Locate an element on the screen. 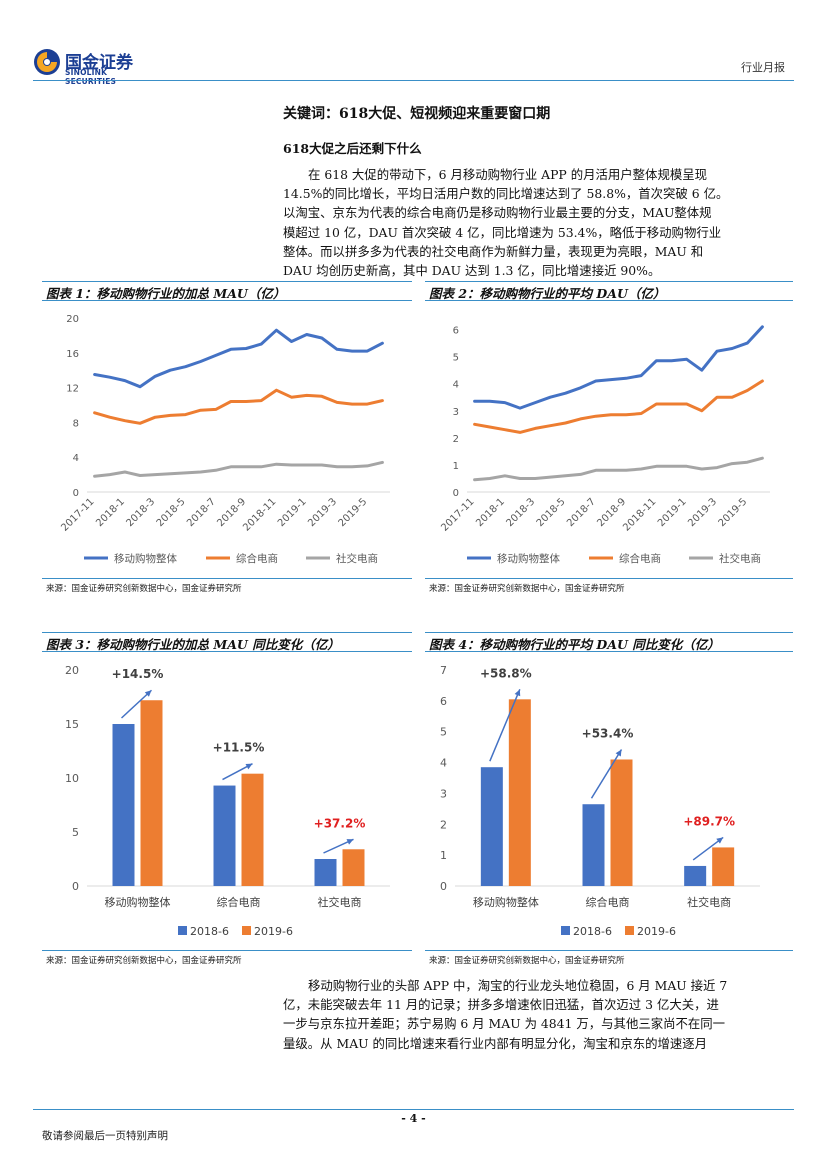 This screenshot has width=827, height=1170. closing-line: 亿，未能突破去年 11 月的记录；拼多多增速依旧迅猛，首次迈过 3 亿大关，进 is located at coordinates (501, 1005).